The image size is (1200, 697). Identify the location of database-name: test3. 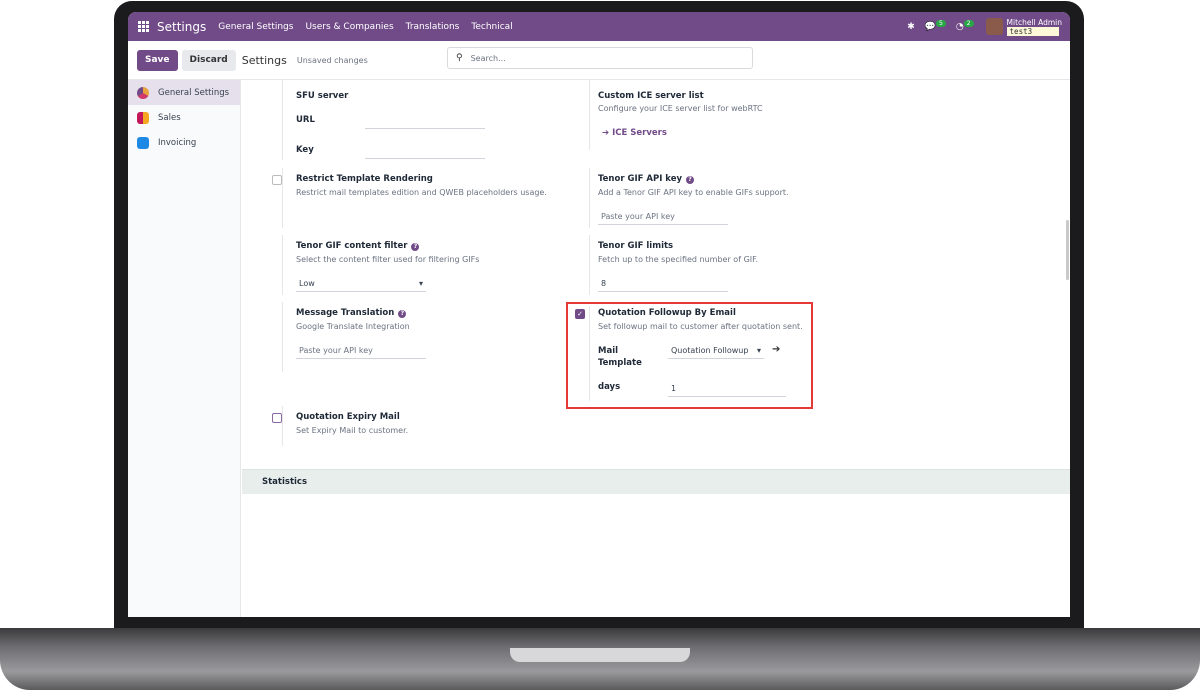
(1032, 31).